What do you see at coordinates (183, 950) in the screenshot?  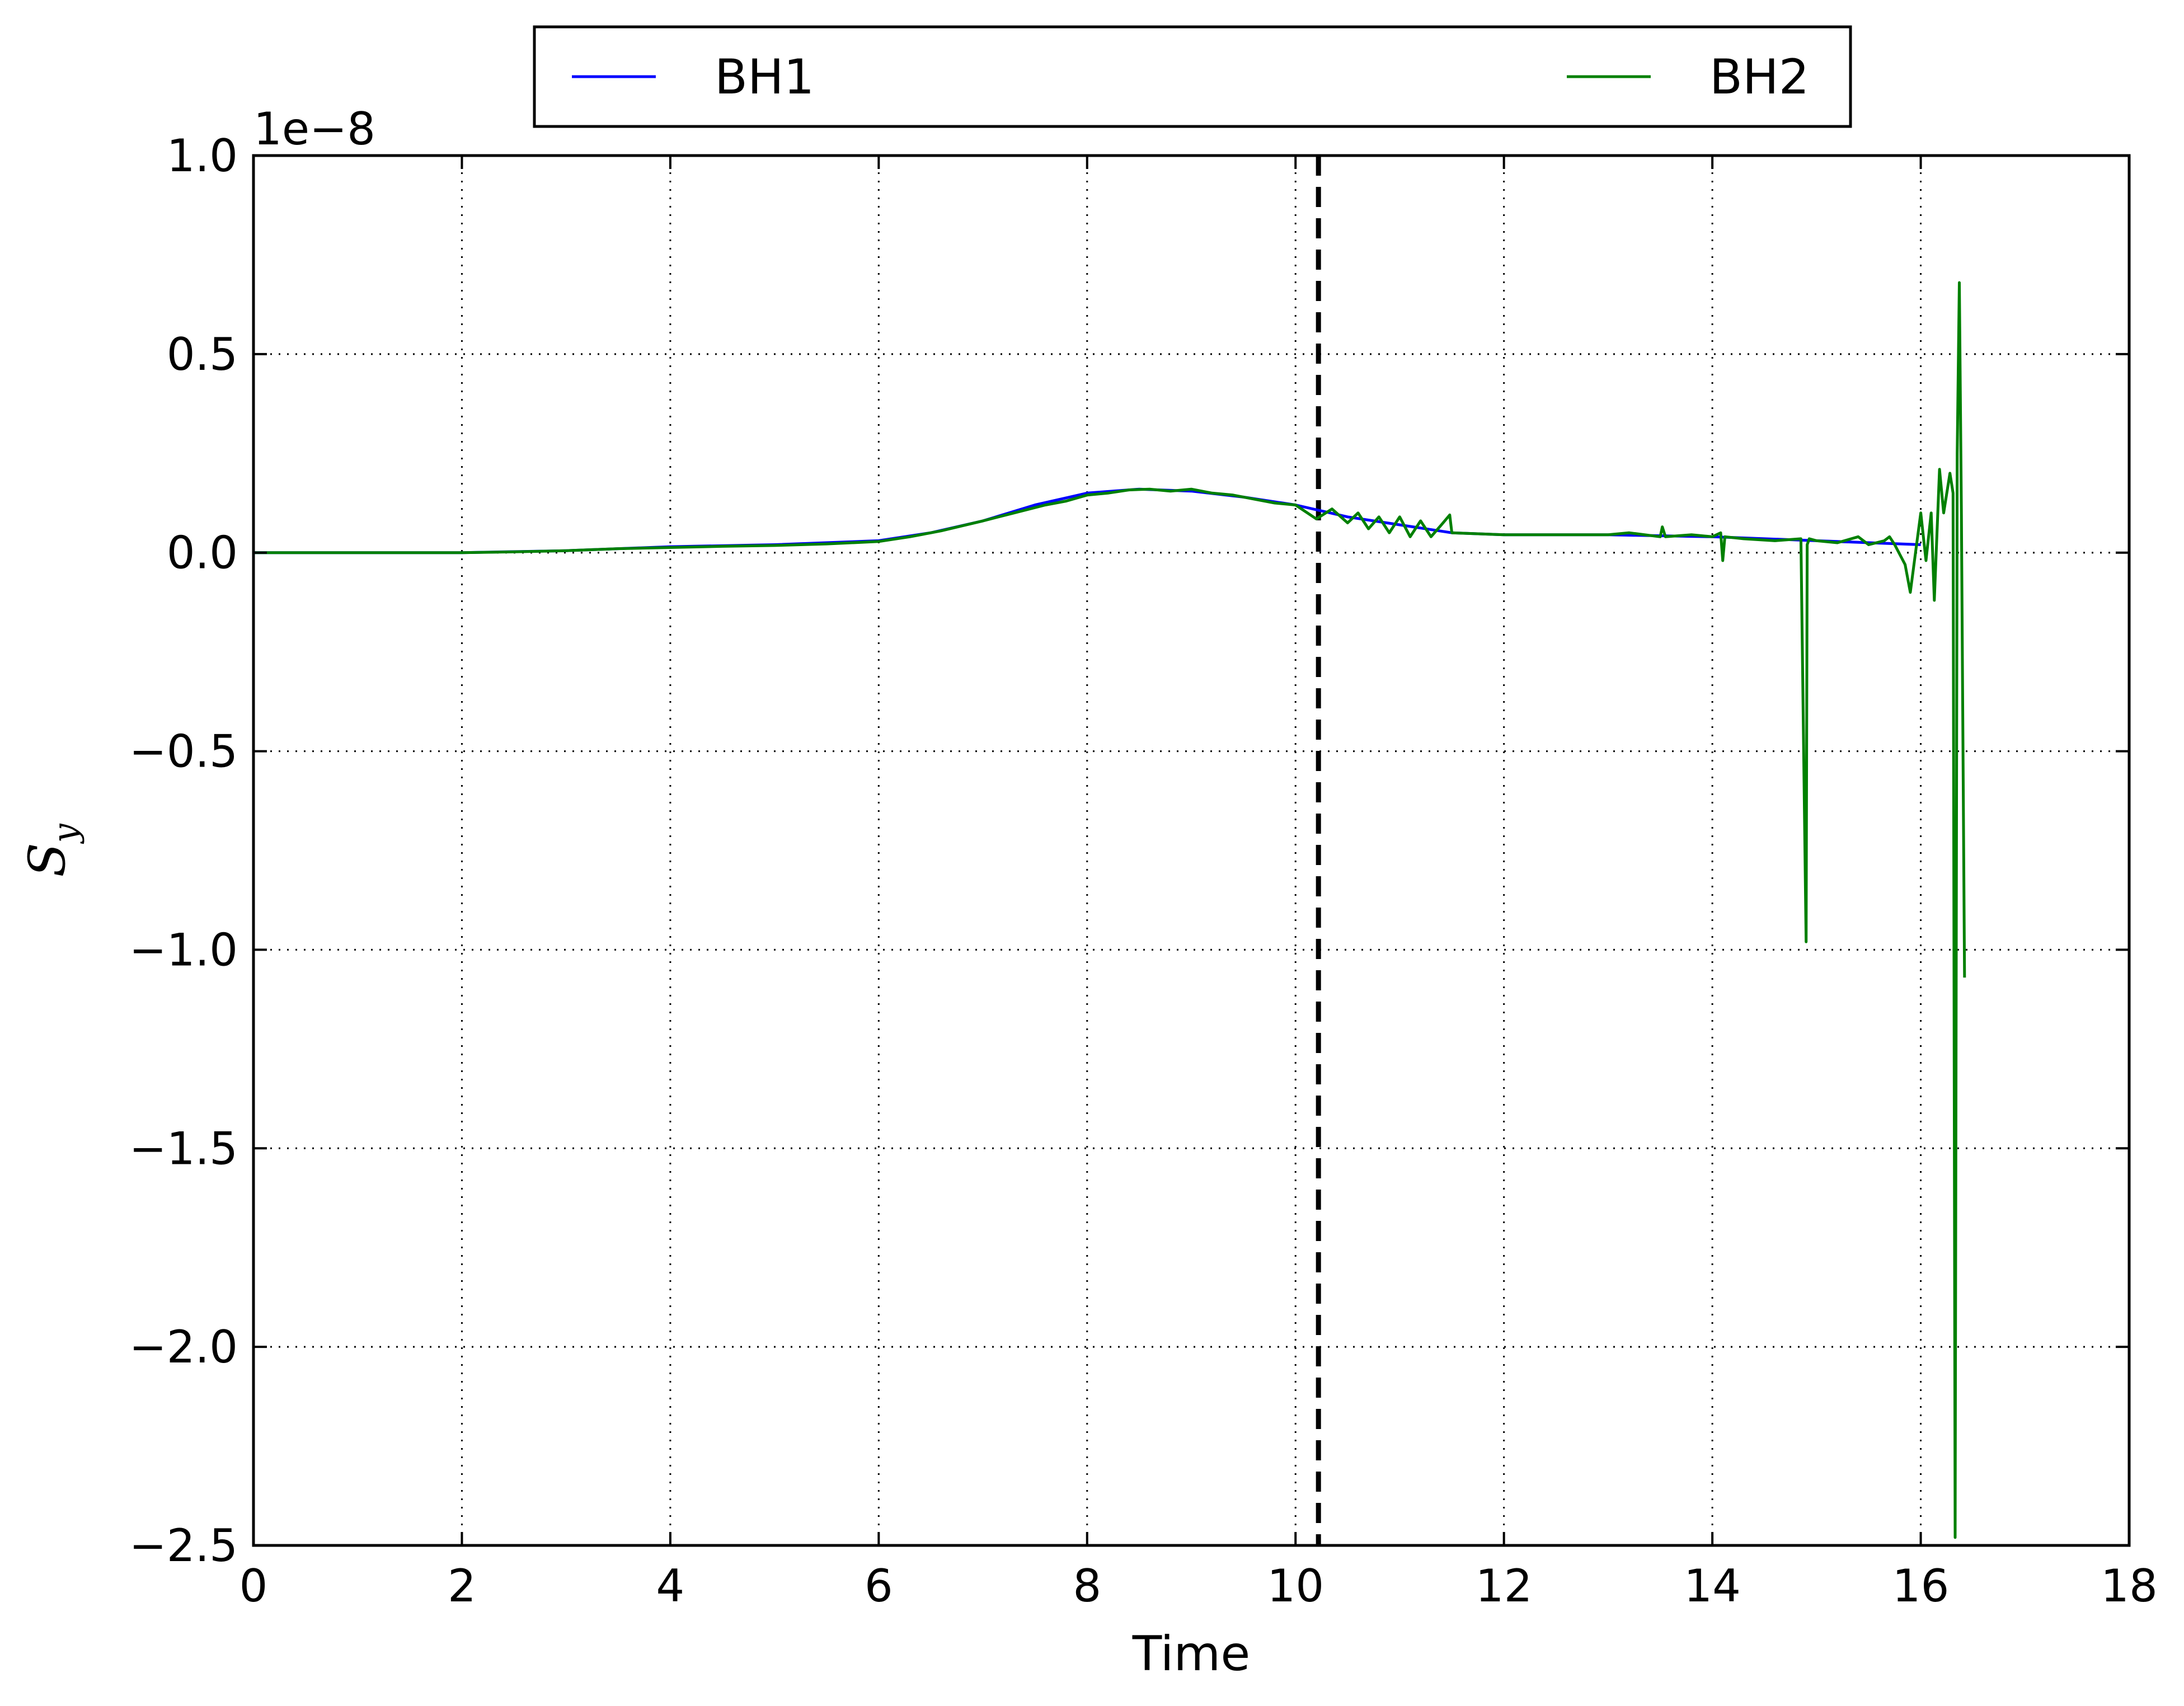 I see `y-tick-label: −1.0` at bounding box center [183, 950].